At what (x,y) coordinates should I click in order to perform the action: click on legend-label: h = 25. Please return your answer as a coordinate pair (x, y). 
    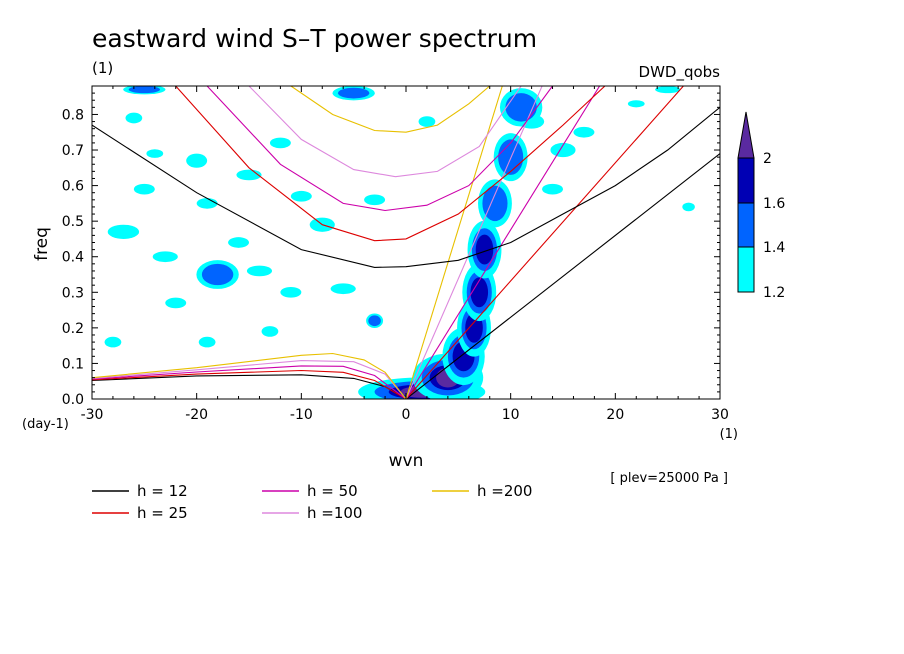
    Looking at the image, I should click on (162, 513).